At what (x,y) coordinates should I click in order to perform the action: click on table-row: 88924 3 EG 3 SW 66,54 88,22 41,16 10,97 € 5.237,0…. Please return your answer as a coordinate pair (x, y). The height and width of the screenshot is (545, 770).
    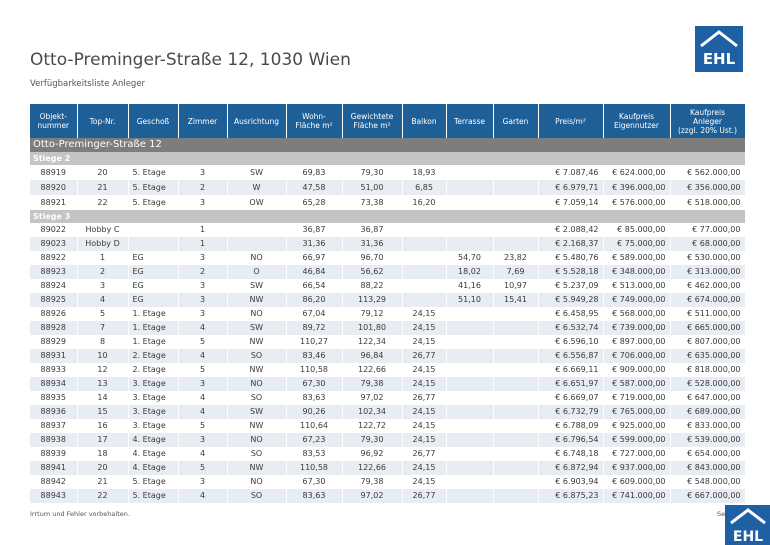
    Looking at the image, I should click on (388, 286).